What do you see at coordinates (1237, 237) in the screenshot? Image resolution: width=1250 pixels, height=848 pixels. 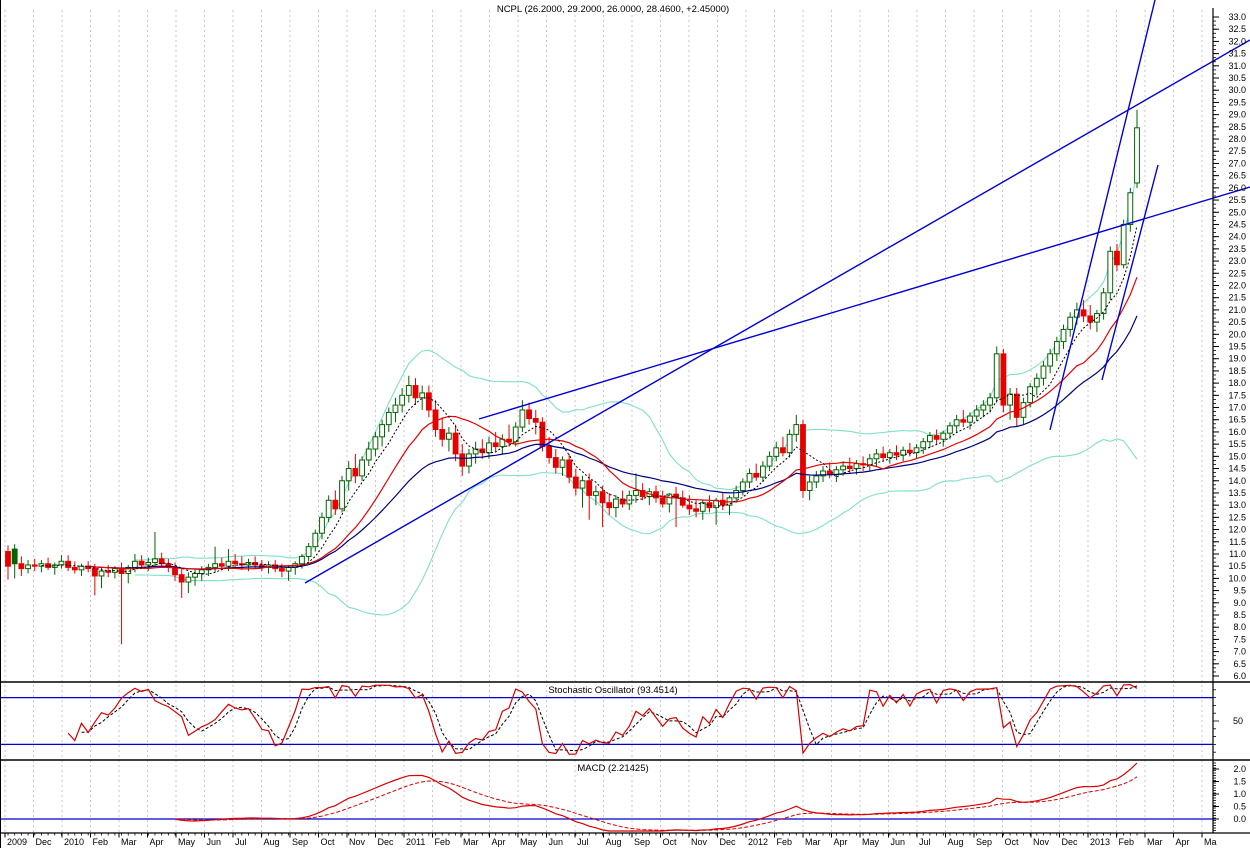 I see `price-axis-label: 24.0` at bounding box center [1237, 237].